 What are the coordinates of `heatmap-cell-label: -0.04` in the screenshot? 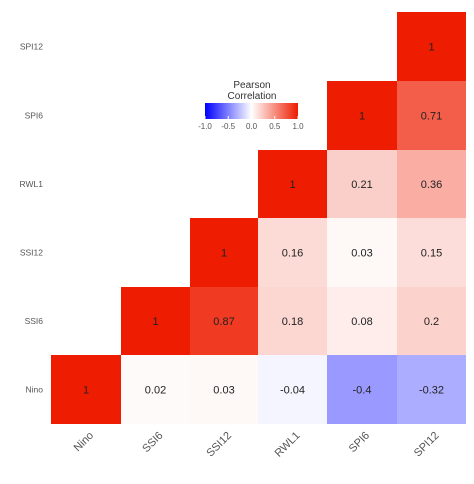 It's located at (292, 391).